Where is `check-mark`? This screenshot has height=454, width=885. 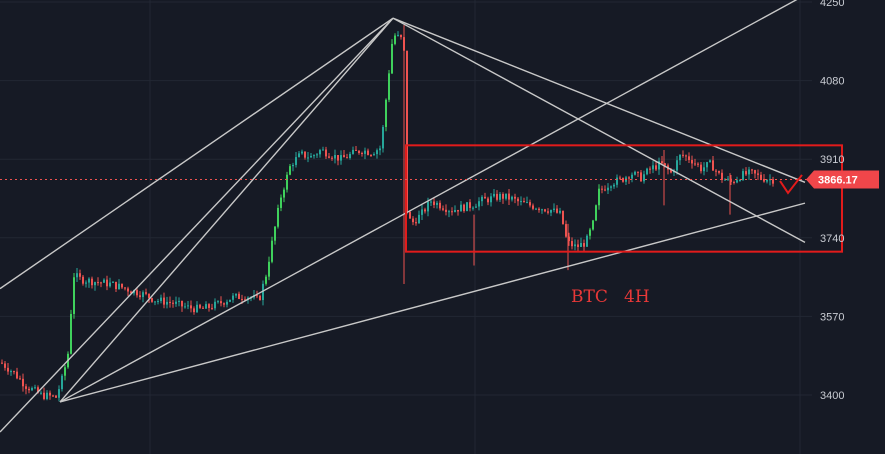
check-mark is located at coordinates (791, 184).